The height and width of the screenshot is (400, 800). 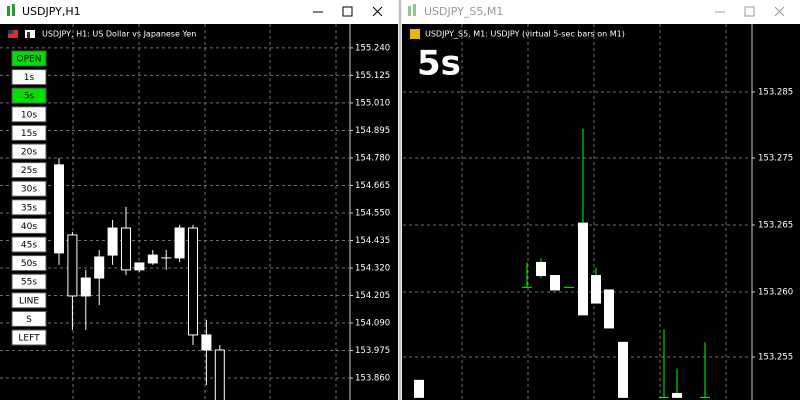 What do you see at coordinates (372, 241) in the screenshot?
I see `price-label: 154.435` at bounding box center [372, 241].